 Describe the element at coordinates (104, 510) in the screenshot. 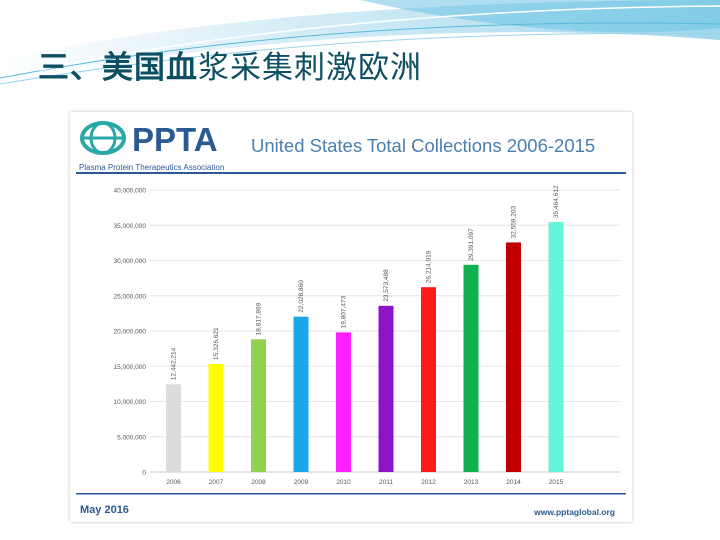

I see `footer-date: May 2016` at that location.